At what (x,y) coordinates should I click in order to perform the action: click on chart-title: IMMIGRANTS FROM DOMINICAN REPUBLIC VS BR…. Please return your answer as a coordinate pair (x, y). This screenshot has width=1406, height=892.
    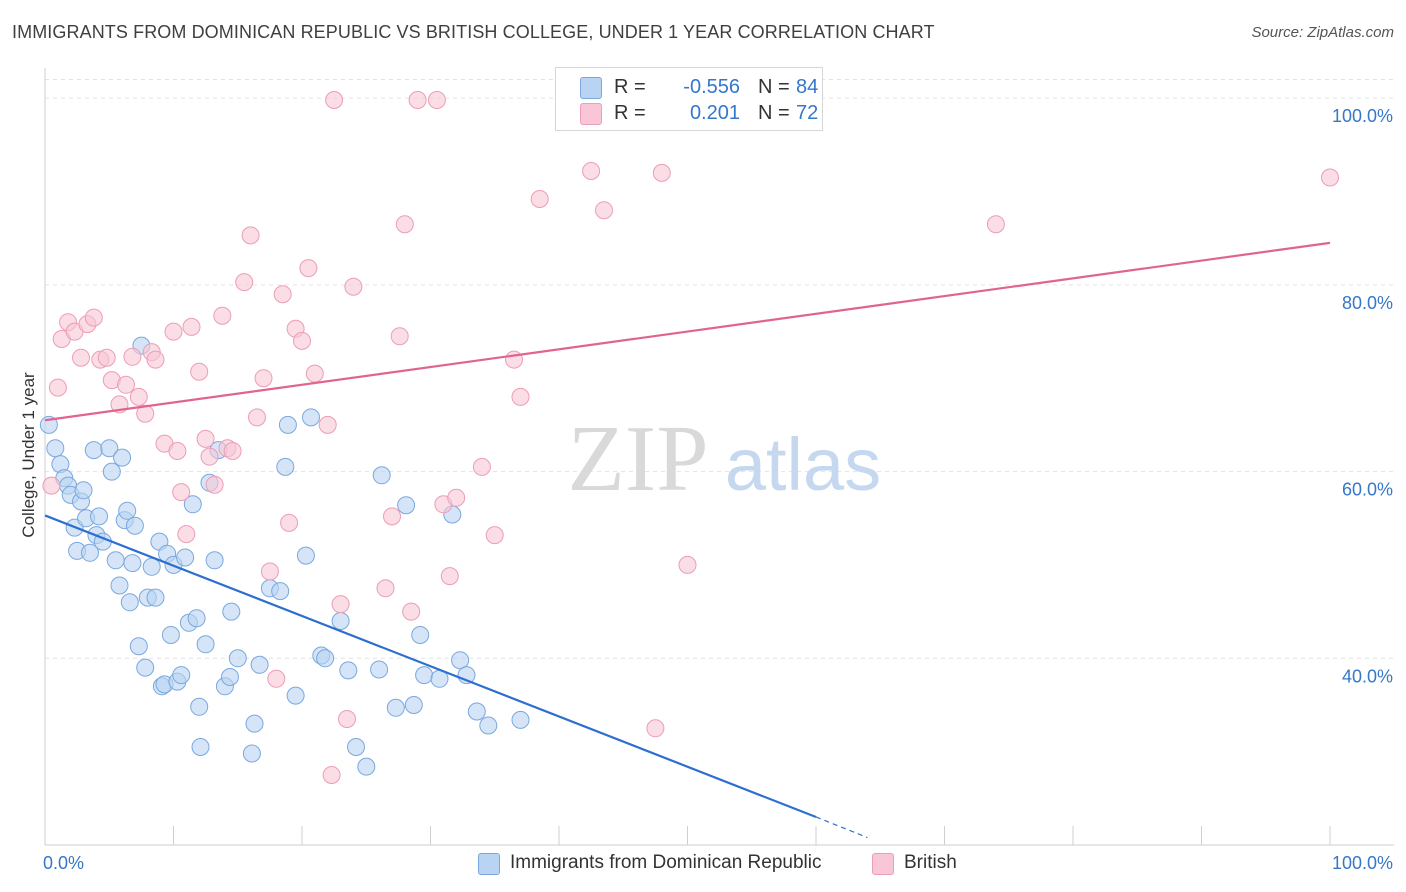
    Looking at the image, I should click on (473, 32).